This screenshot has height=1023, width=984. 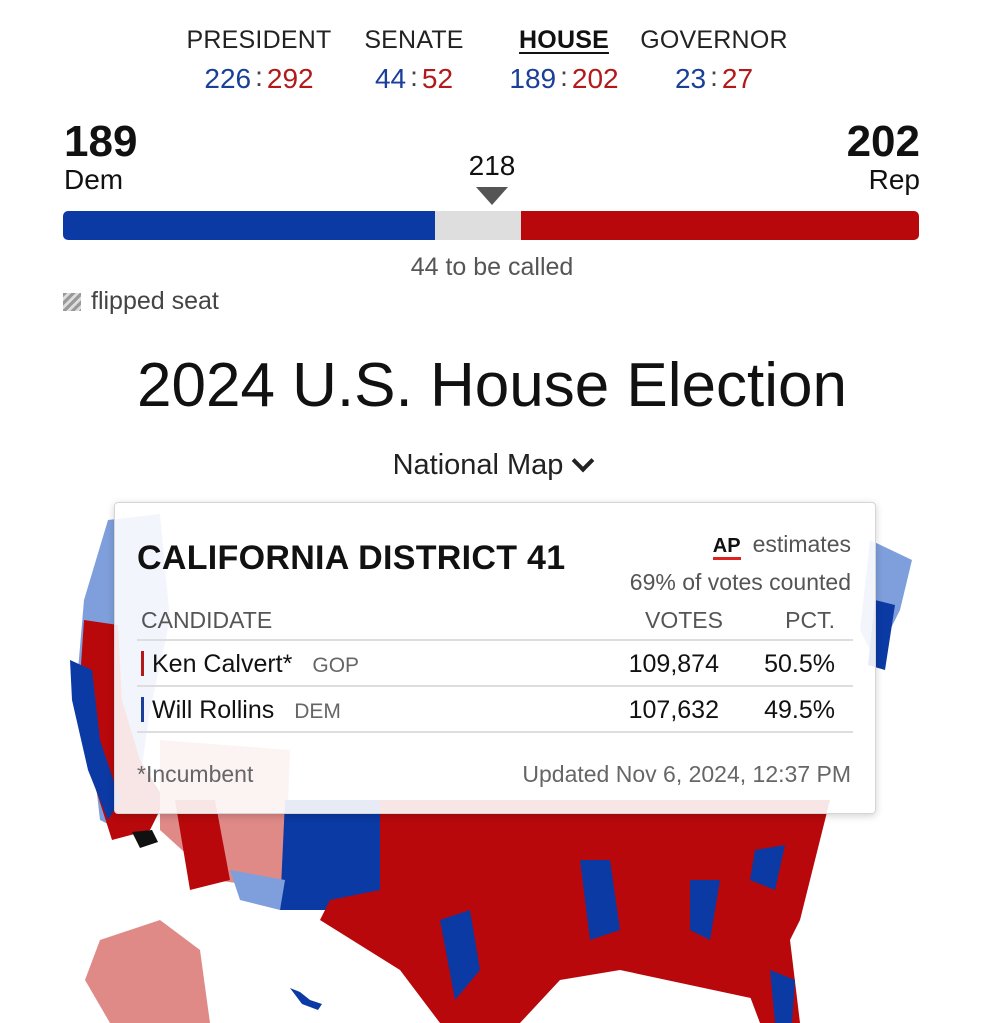 I want to click on dem-label: Dem, so click(x=94, y=179).